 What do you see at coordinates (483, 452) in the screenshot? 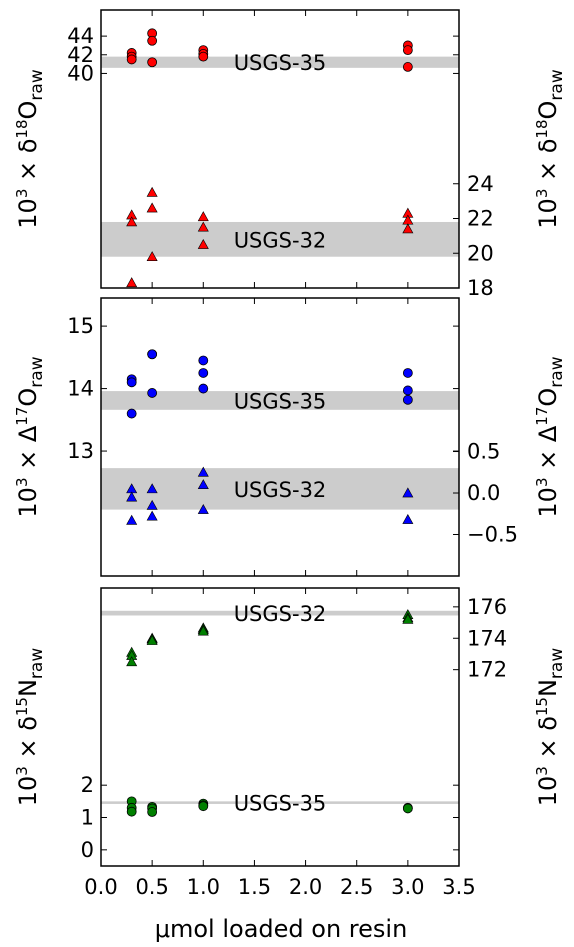
I see `y-tick-label-right: 0.5` at bounding box center [483, 452].